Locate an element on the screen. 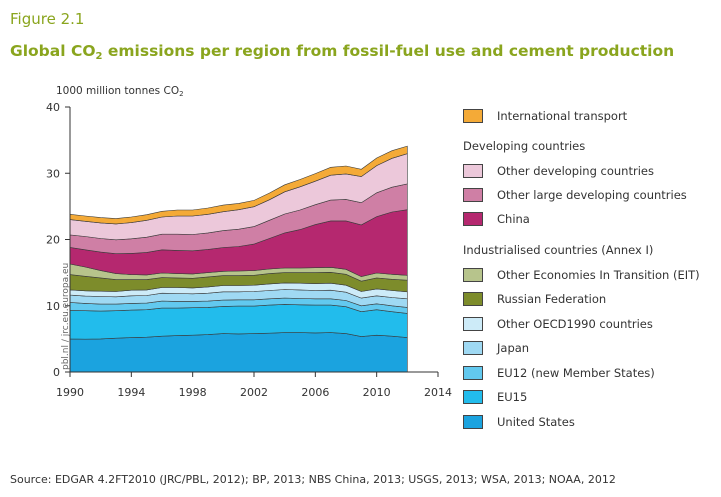 Image resolution: width=721 pixels, height=497 pixels. legend-swatch-eu15 is located at coordinates (473, 397).